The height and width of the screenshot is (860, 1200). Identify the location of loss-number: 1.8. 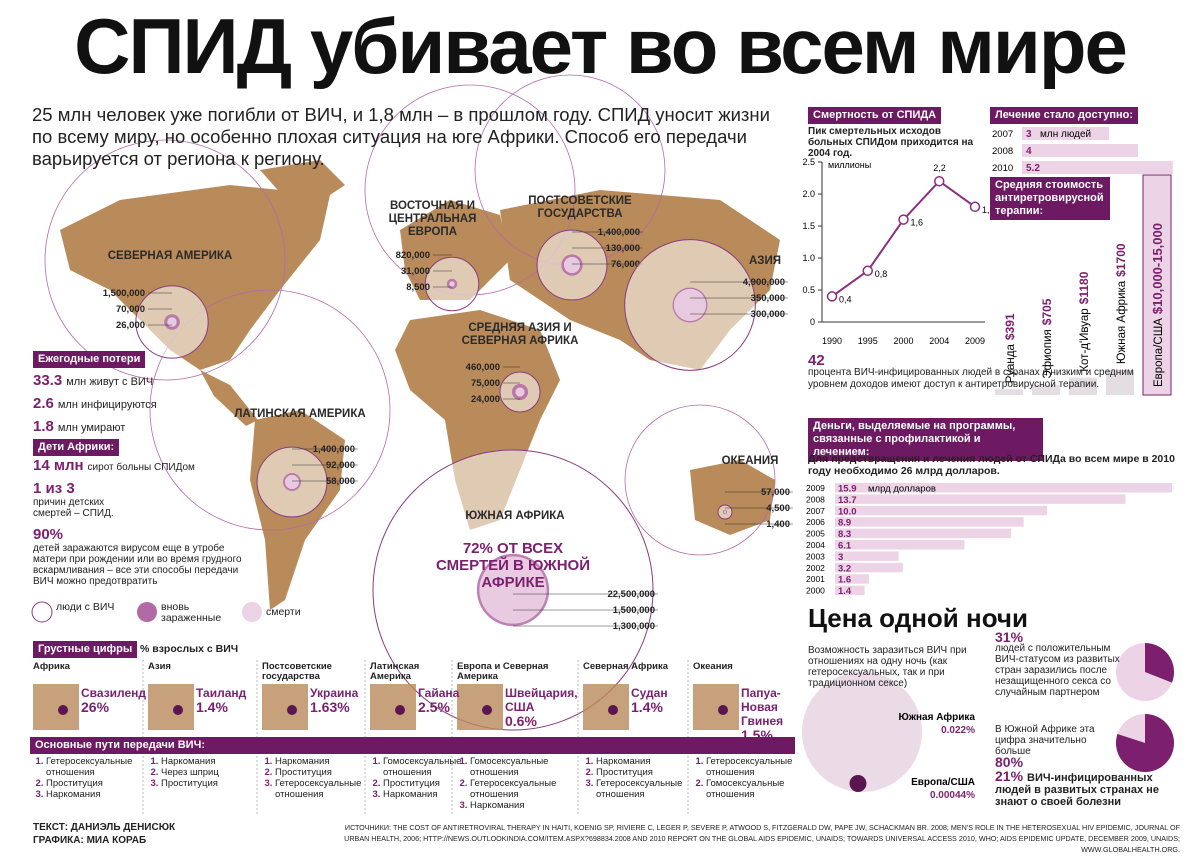
(43, 426).